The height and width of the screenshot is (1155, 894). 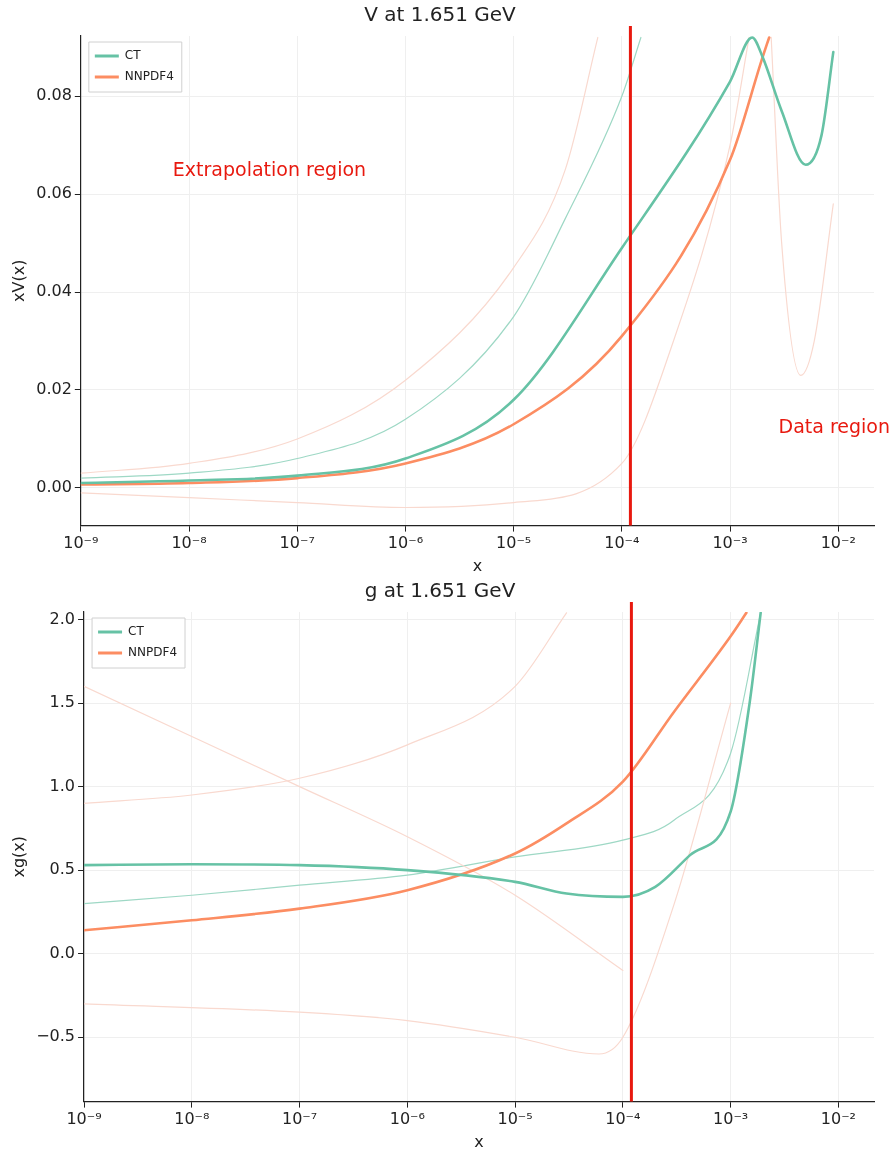 What do you see at coordinates (54, 193) in the screenshot?
I see `y-tick-label: 0.06` at bounding box center [54, 193].